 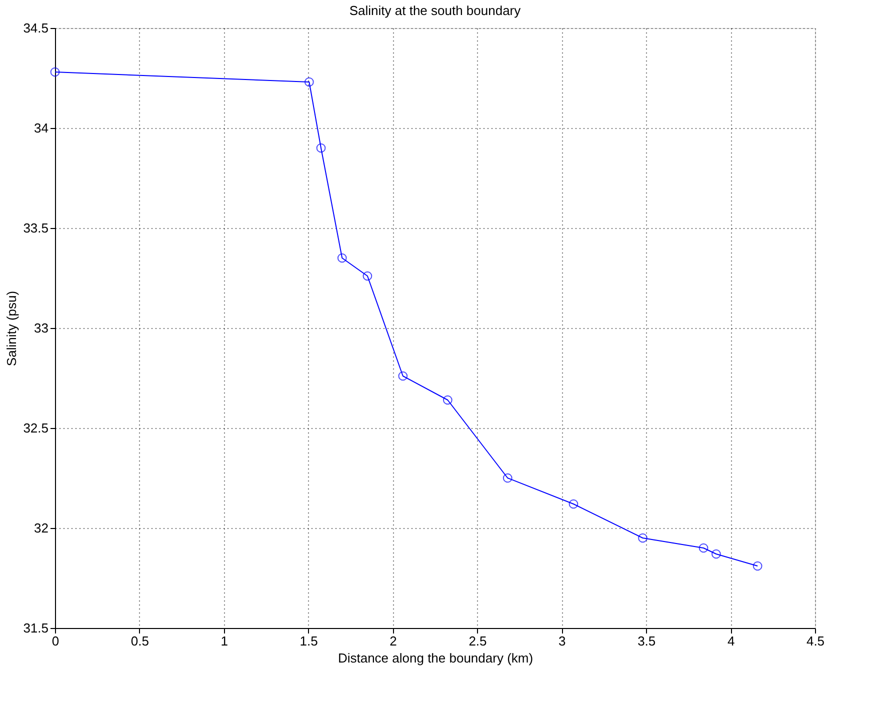 What do you see at coordinates (435, 10) in the screenshot?
I see `chart-title: Salinity at the south boundary` at bounding box center [435, 10].